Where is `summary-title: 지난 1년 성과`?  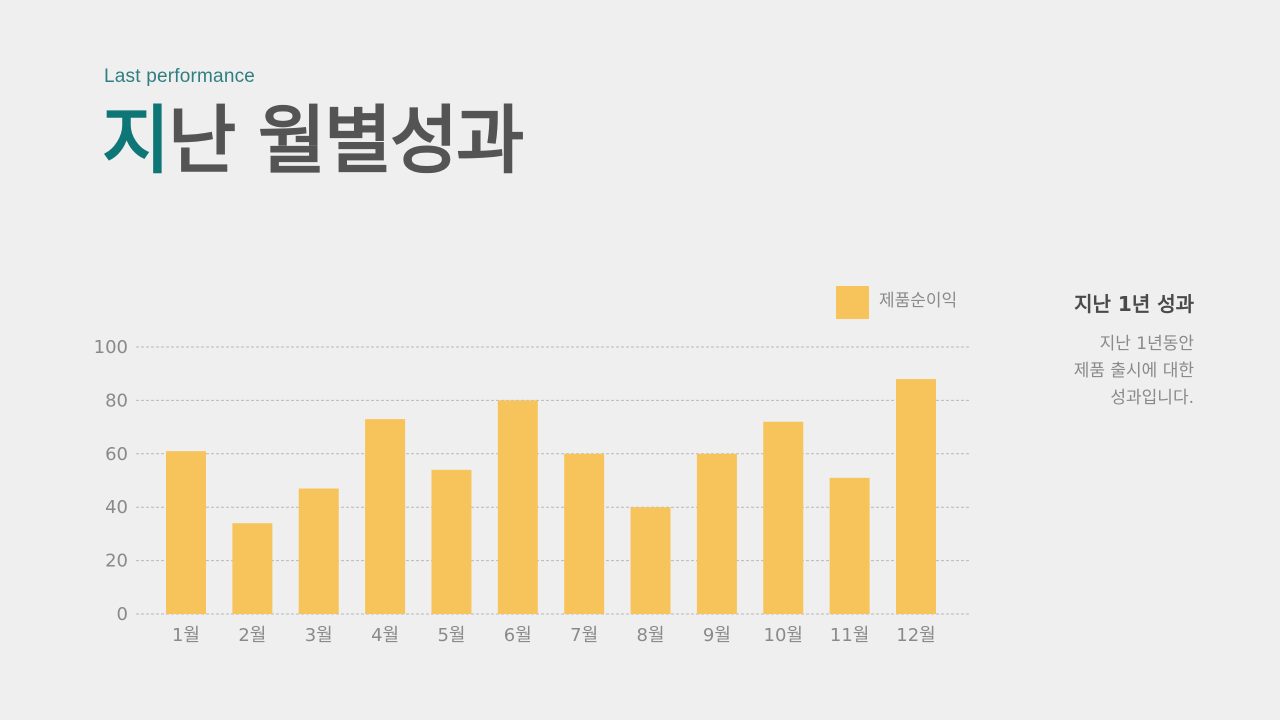
summary-title: 지난 1년 성과 is located at coordinates (1134, 304).